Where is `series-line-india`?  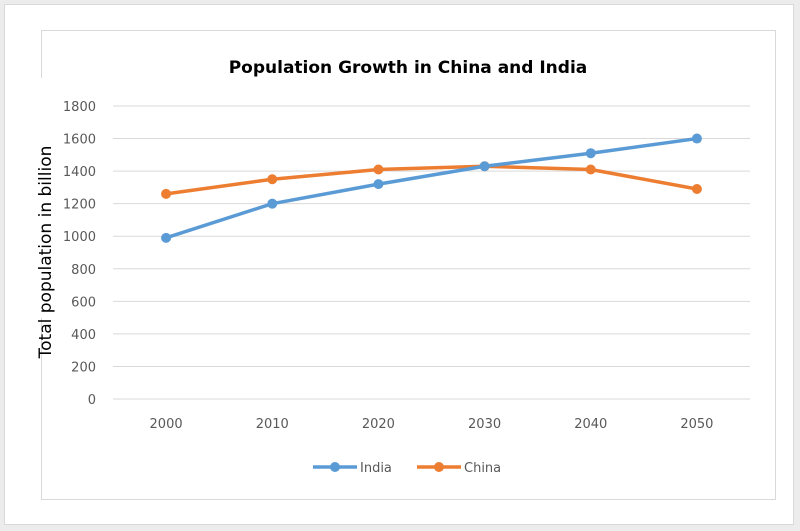
series-line-india is located at coordinates (431, 188).